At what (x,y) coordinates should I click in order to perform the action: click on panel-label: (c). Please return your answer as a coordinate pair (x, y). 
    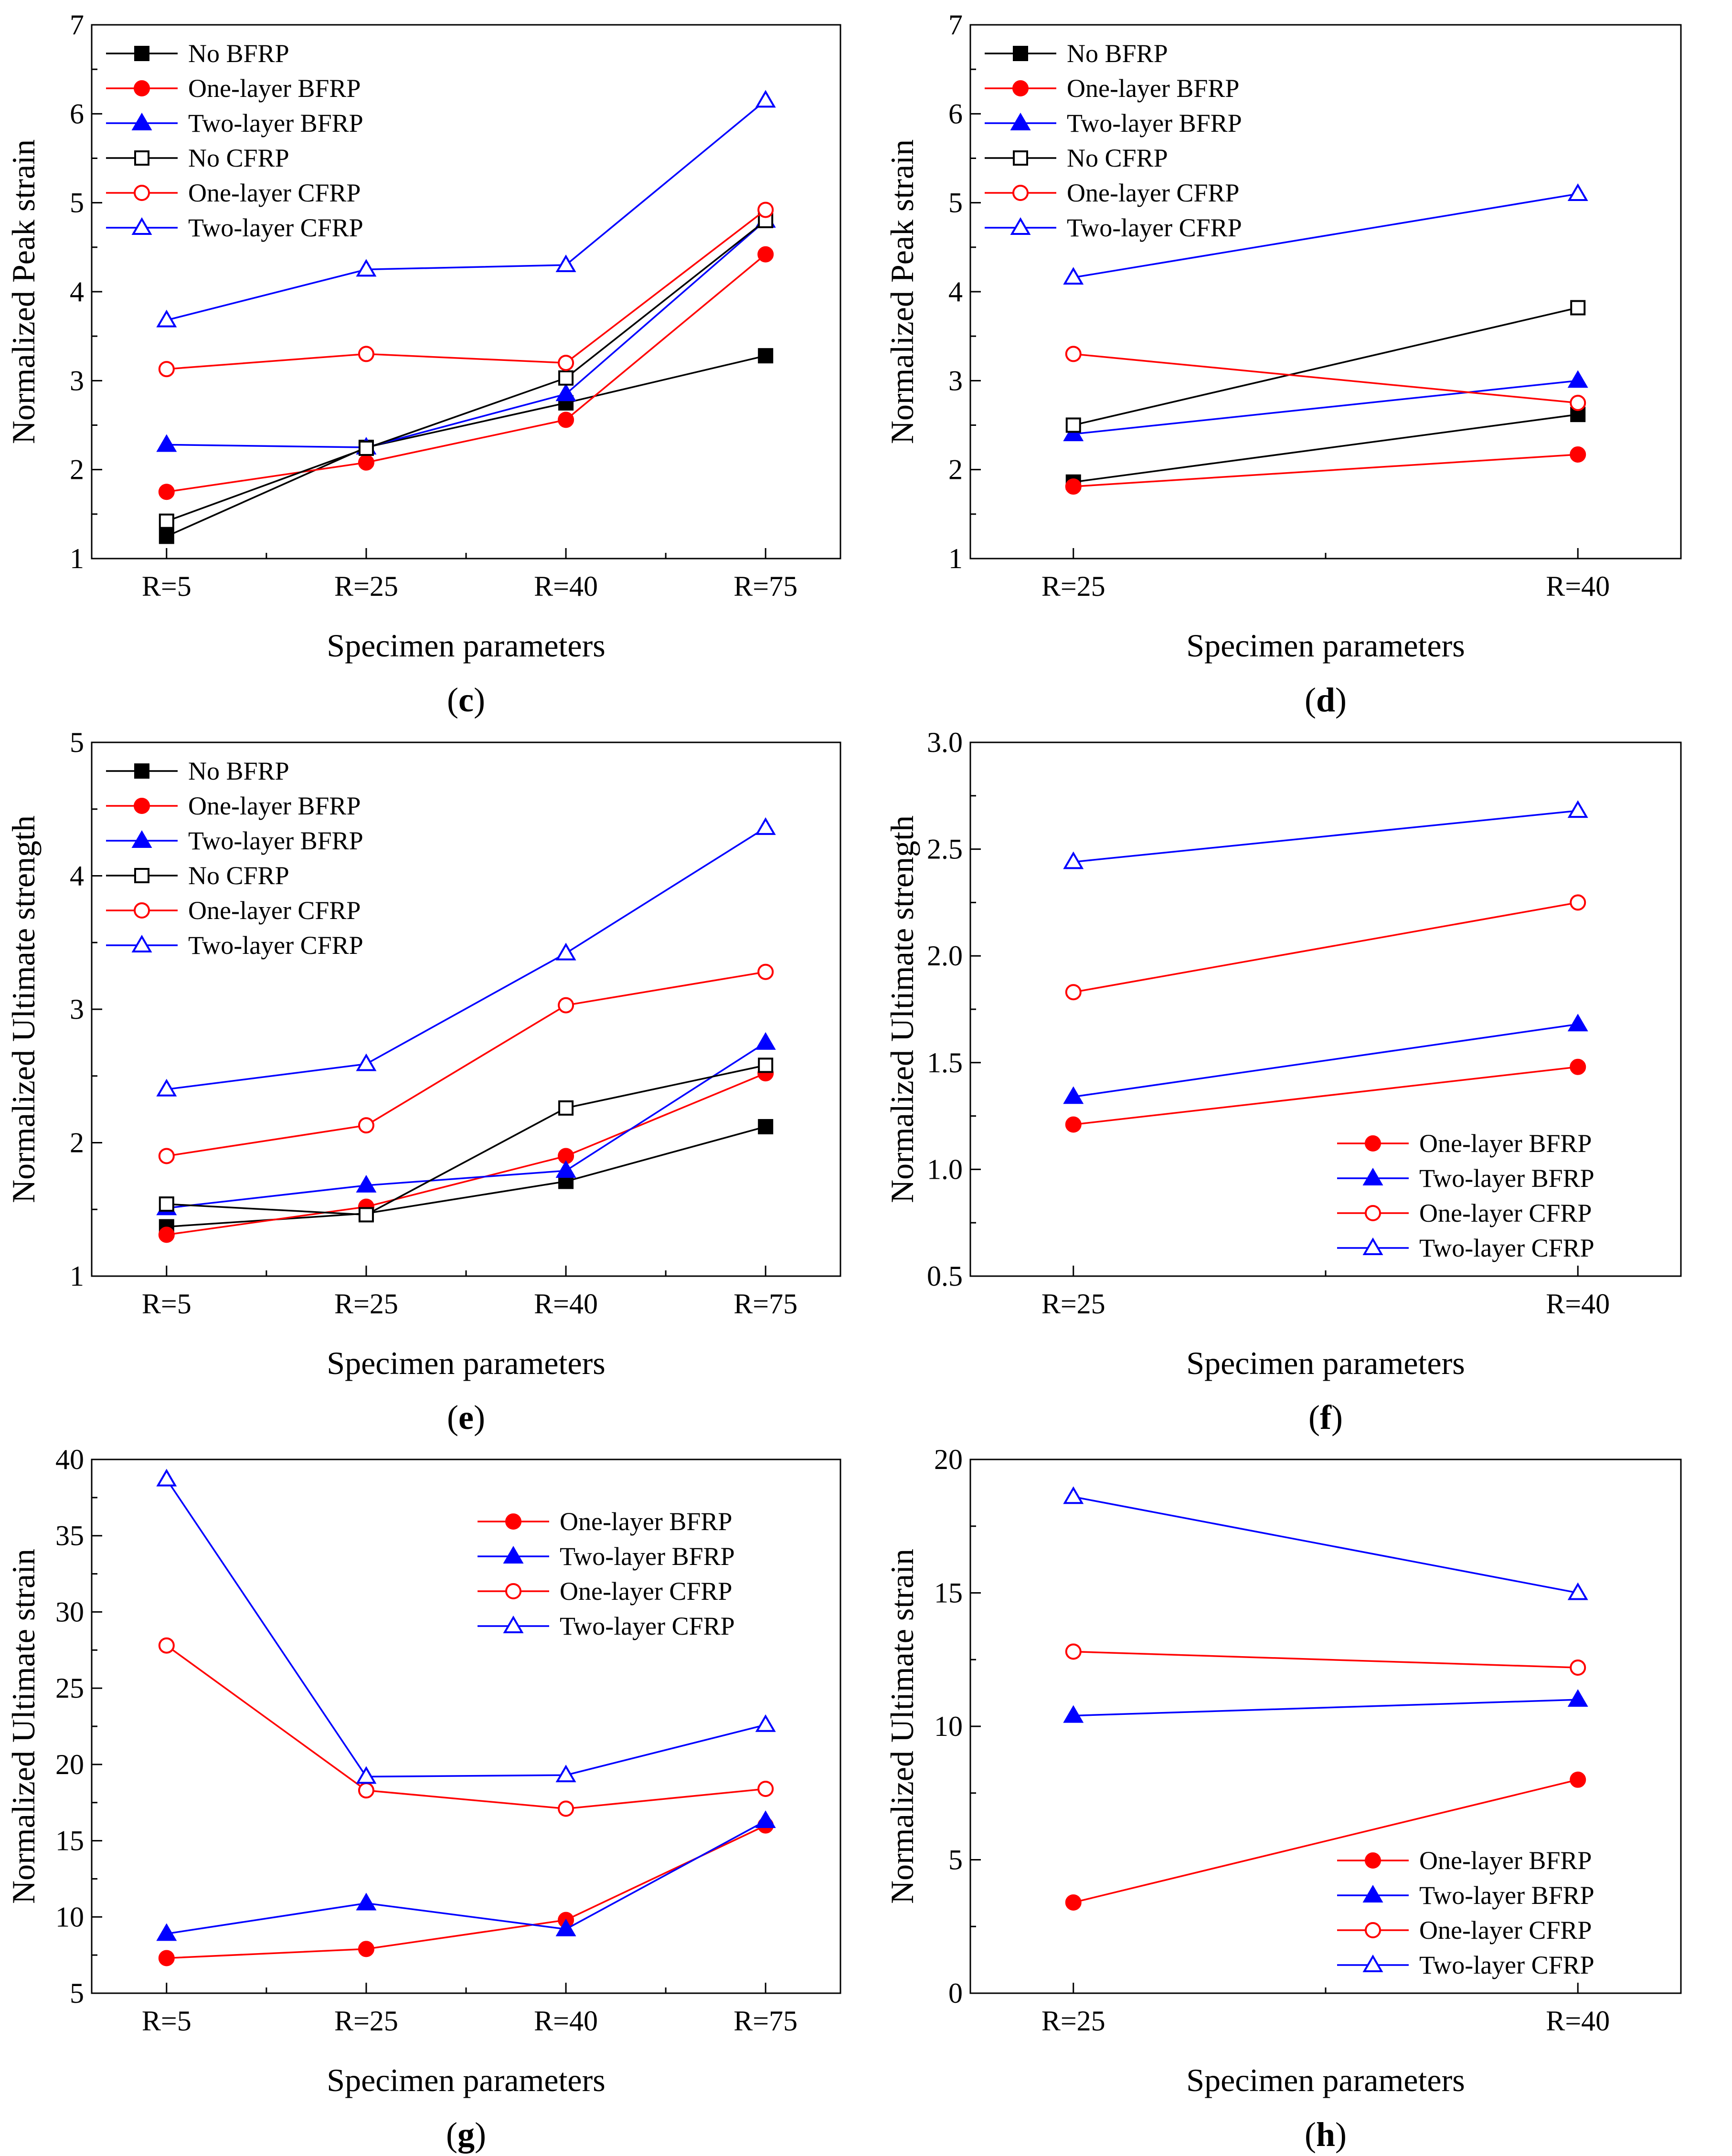
    Looking at the image, I should click on (466, 700).